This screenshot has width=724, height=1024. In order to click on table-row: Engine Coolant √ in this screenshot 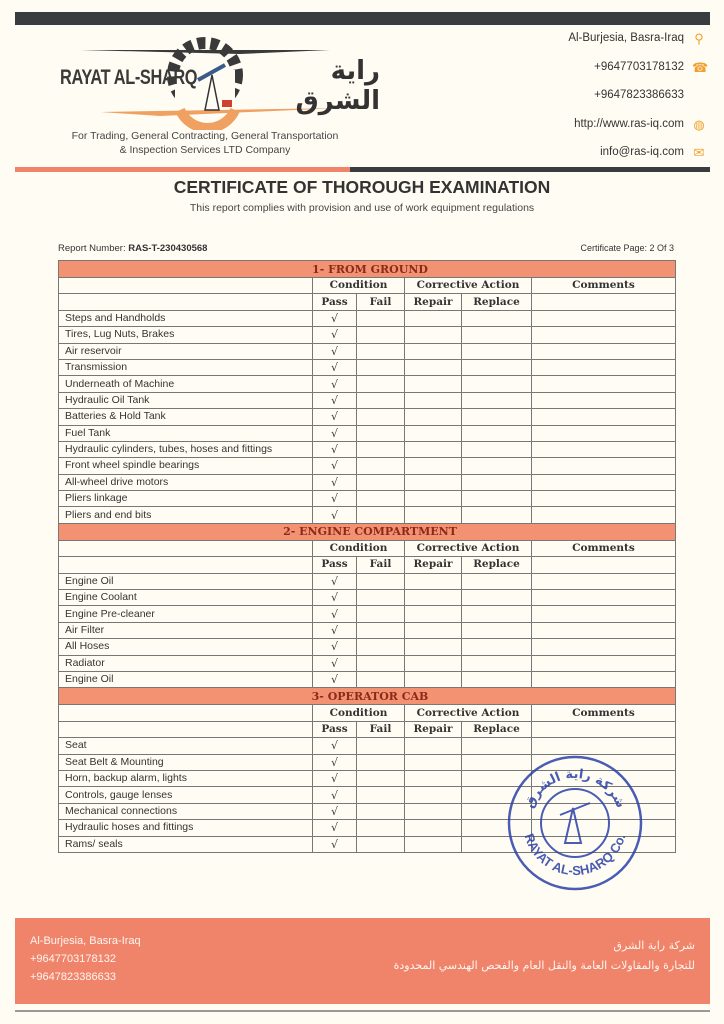, I will do `click(367, 598)`.